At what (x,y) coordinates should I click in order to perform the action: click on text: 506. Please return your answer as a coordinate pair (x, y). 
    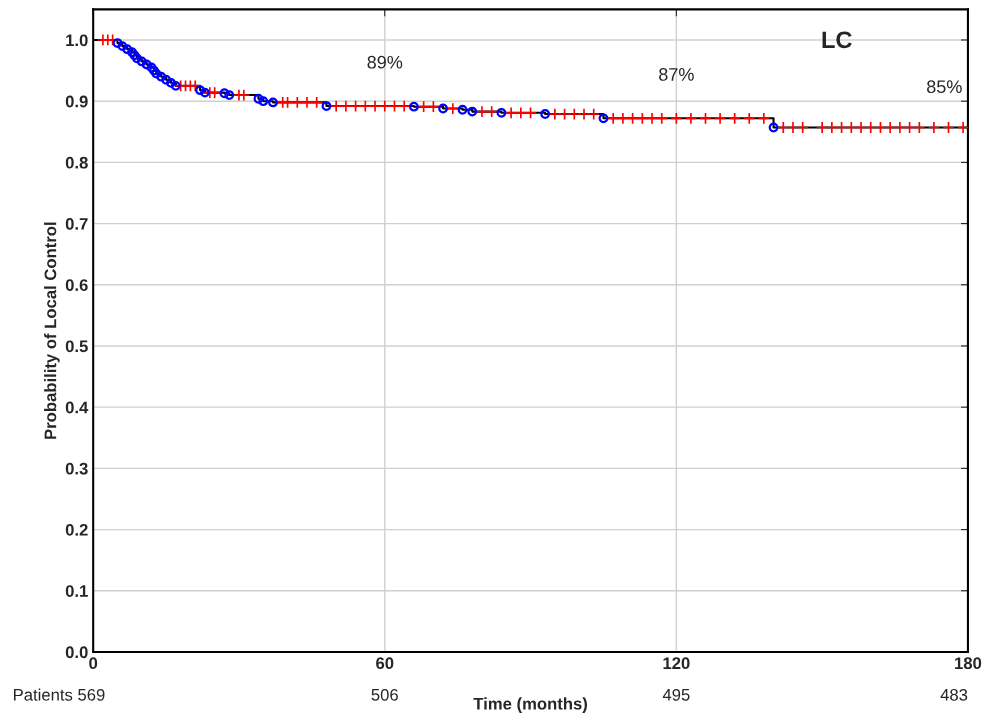
    Looking at the image, I should click on (384, 694).